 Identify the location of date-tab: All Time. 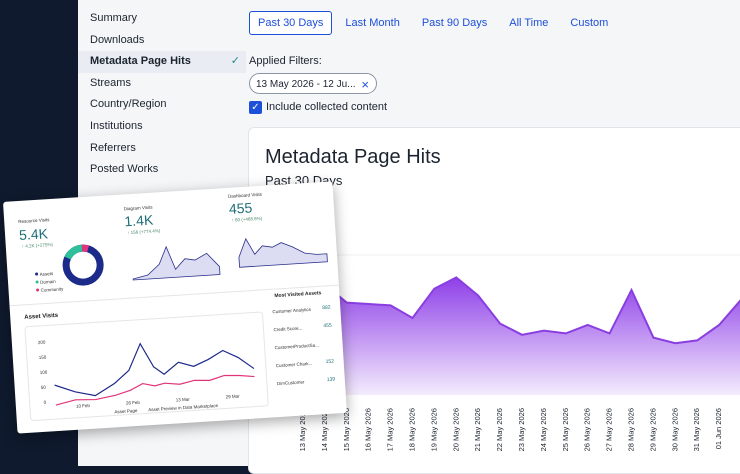
(529, 23).